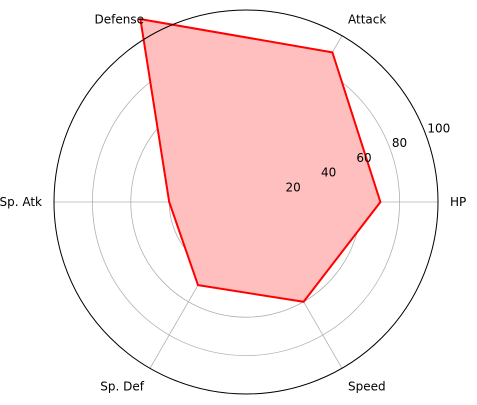  What do you see at coordinates (438, 129) in the screenshot?
I see `r-tick-label-100: 100` at bounding box center [438, 129].